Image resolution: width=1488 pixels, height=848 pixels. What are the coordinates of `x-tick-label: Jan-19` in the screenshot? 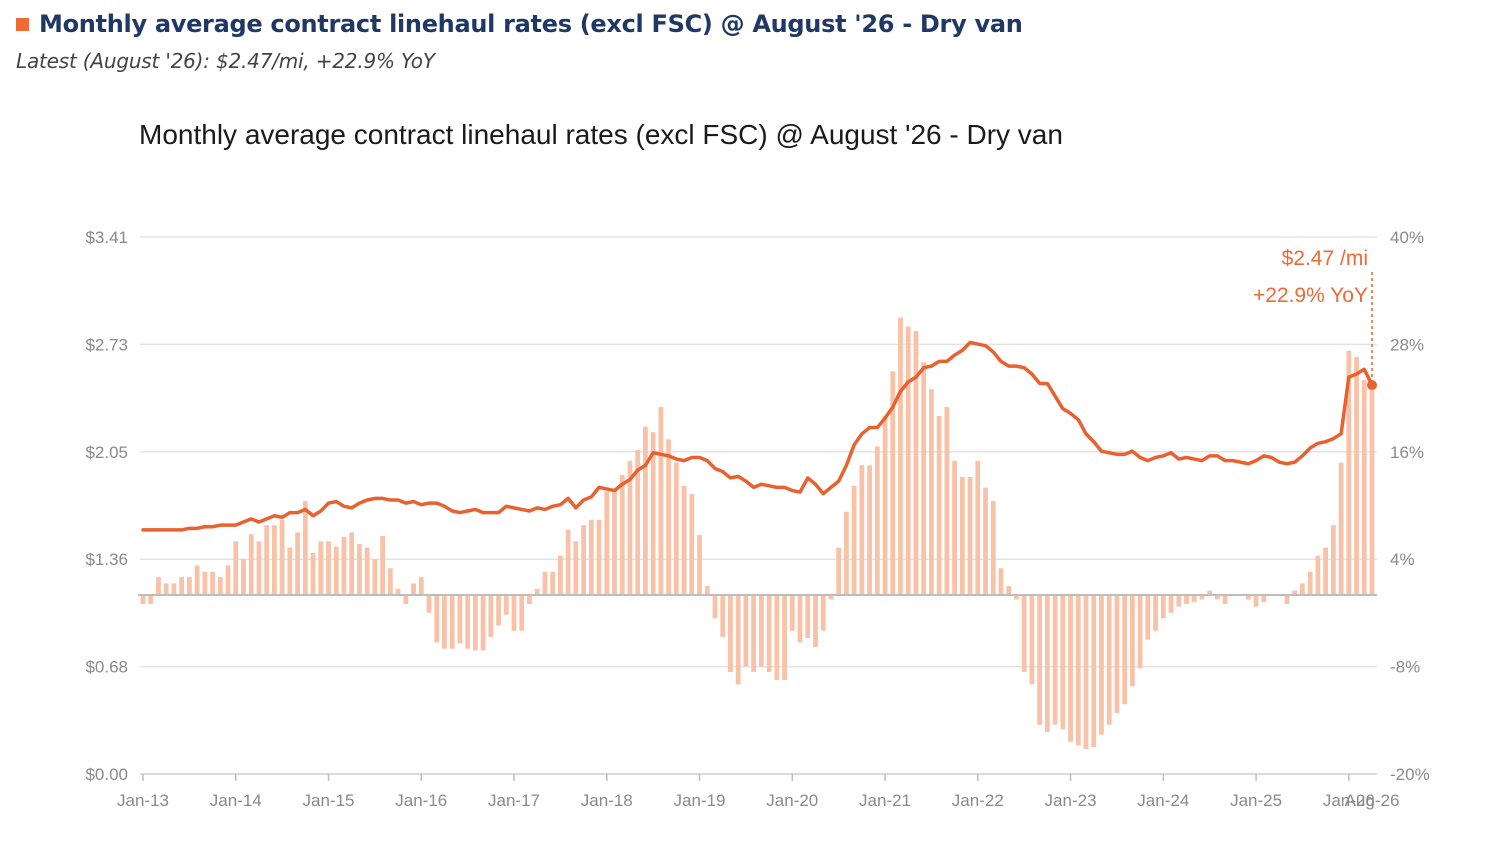 It's located at (700, 800).